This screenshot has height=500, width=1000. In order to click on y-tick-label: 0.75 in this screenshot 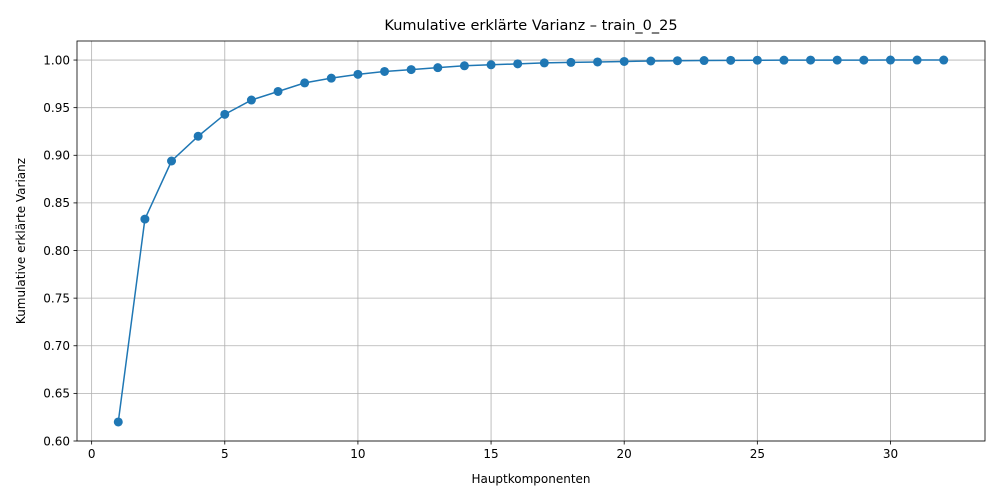, I will do `click(56, 298)`.